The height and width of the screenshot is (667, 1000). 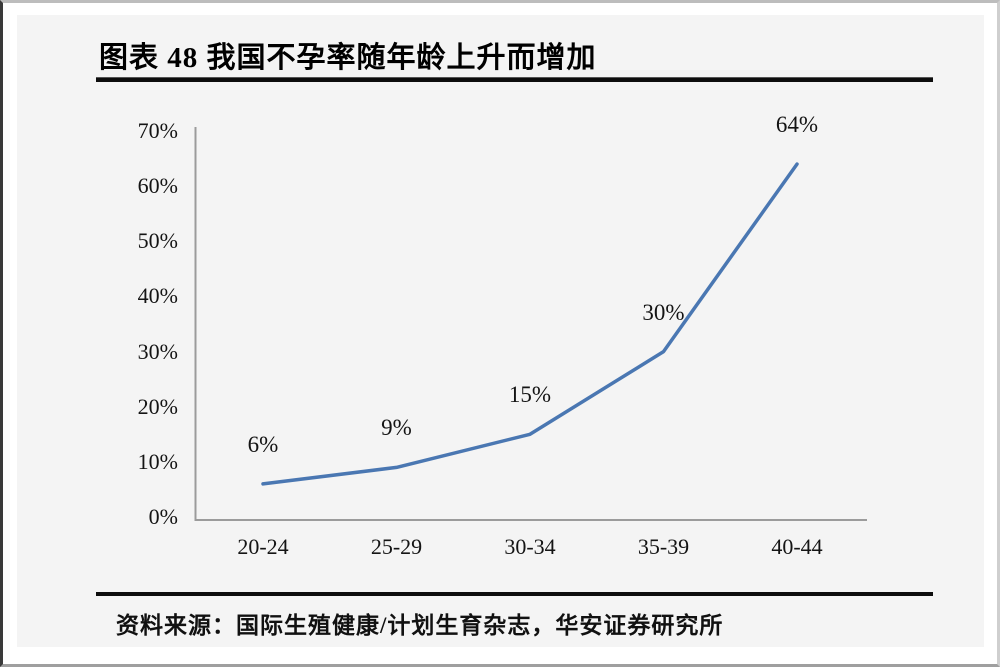 What do you see at coordinates (663, 546) in the screenshot?
I see `x-tick-label: 35-39` at bounding box center [663, 546].